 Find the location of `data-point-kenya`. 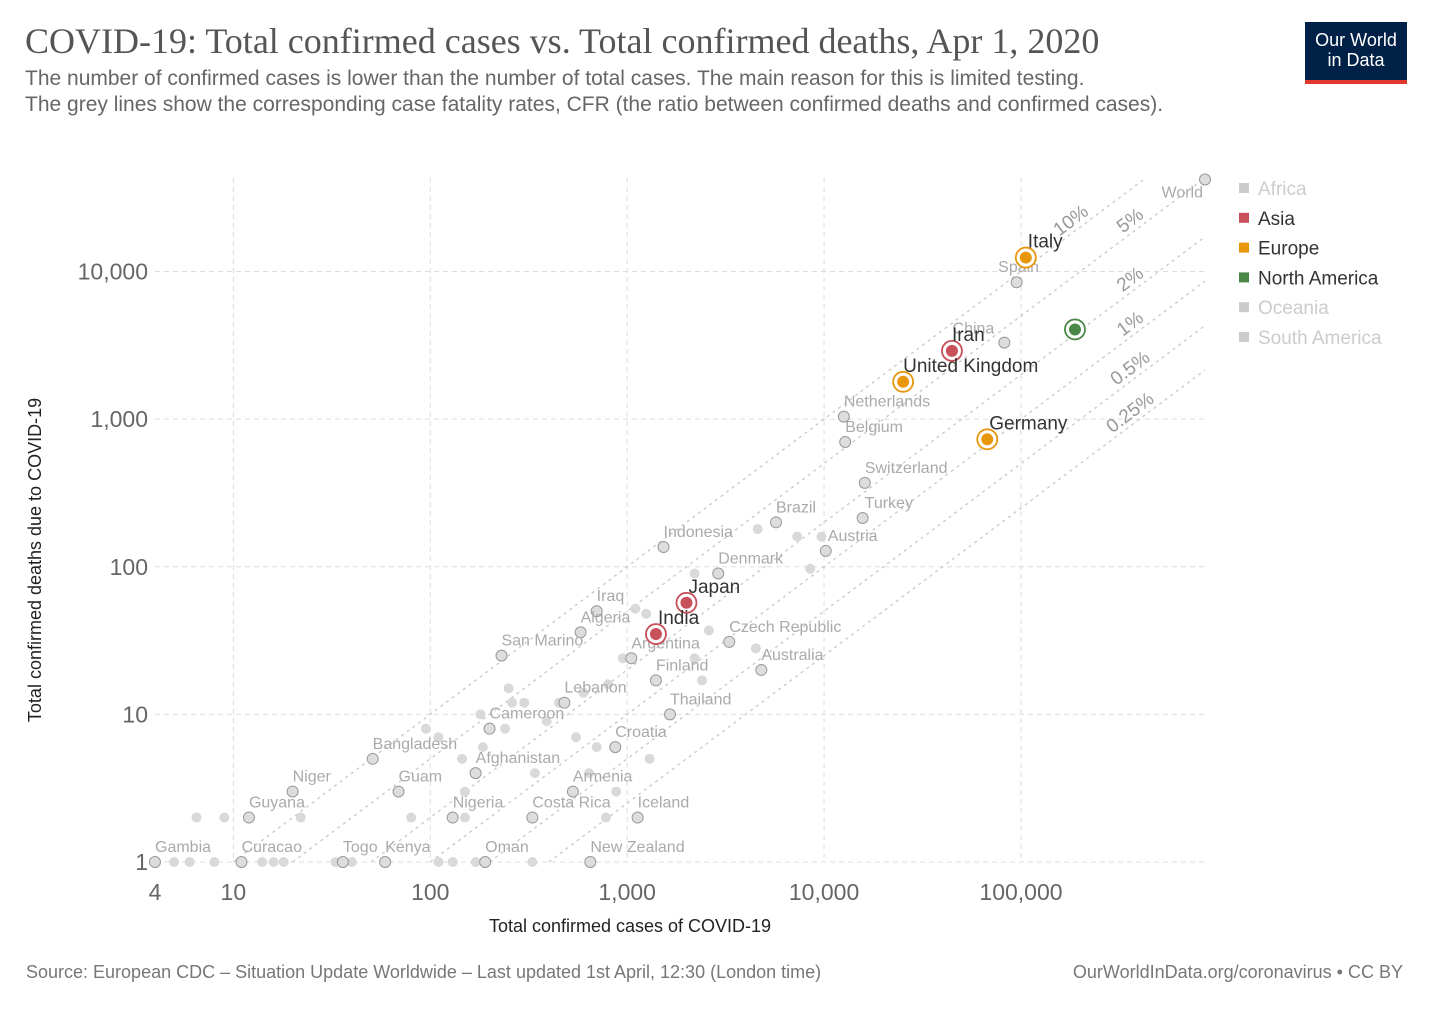

data-point-kenya is located at coordinates (385, 862).